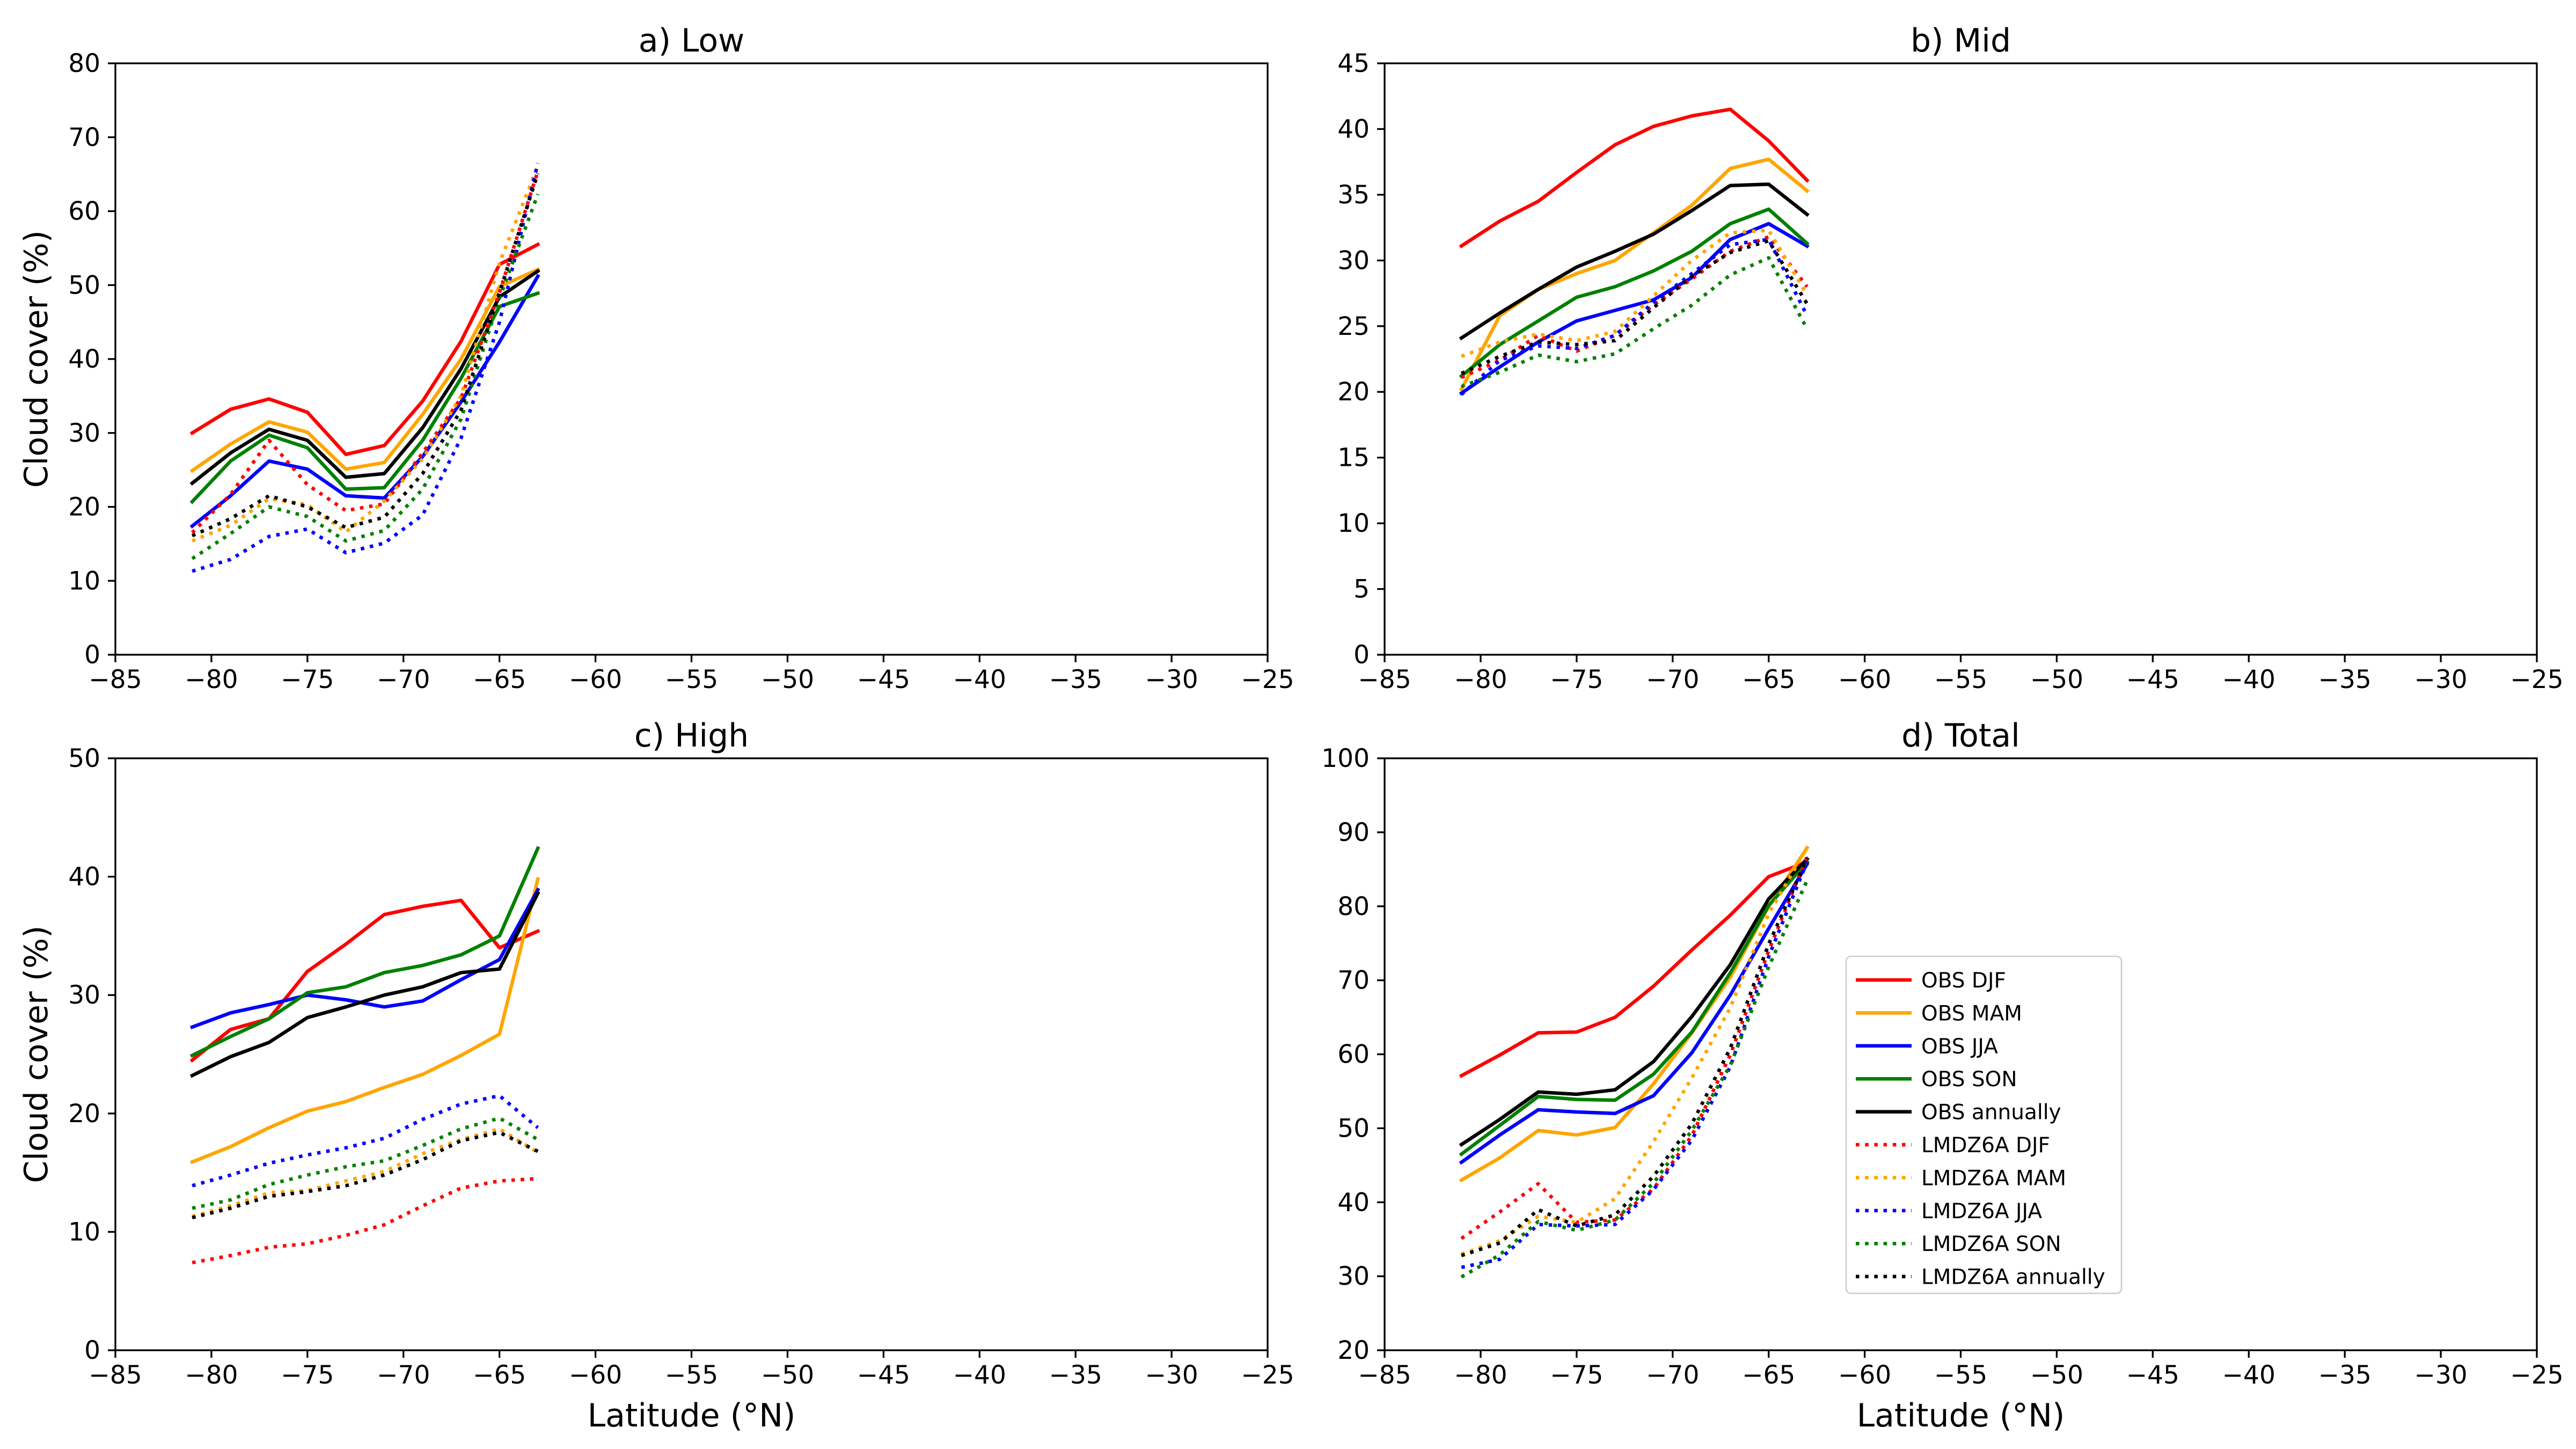 The height and width of the screenshot is (1449, 2576). What do you see at coordinates (115, 1375) in the screenshot?
I see `x-tick-label-2-0: −85` at bounding box center [115, 1375].